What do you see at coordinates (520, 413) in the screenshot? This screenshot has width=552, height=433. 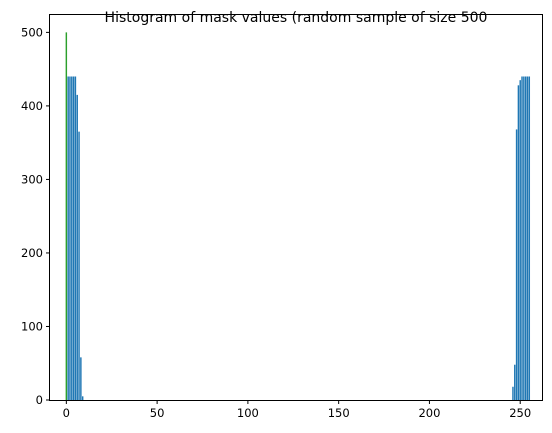 I see `x-tick-label: 250` at bounding box center [520, 413].